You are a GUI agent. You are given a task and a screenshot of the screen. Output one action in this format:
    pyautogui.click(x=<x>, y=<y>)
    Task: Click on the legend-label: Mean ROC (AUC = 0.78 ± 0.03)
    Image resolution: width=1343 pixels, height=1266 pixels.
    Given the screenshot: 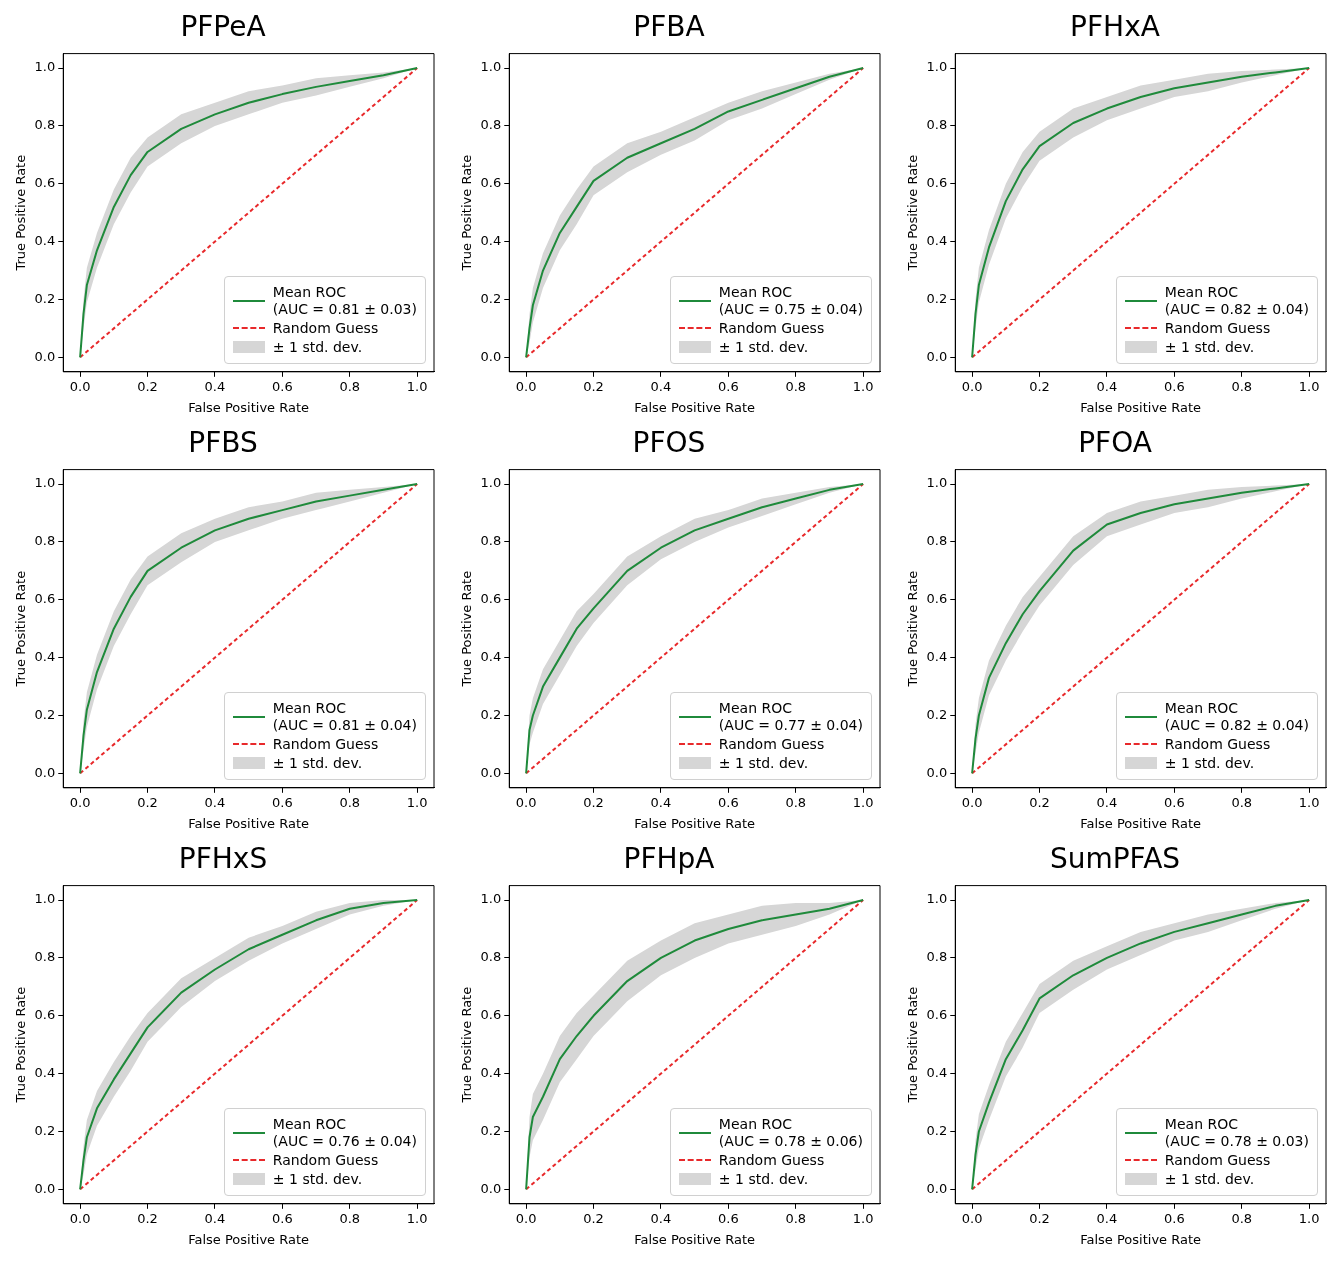 What is the action you would take?
    pyautogui.click(x=1236, y=1132)
    